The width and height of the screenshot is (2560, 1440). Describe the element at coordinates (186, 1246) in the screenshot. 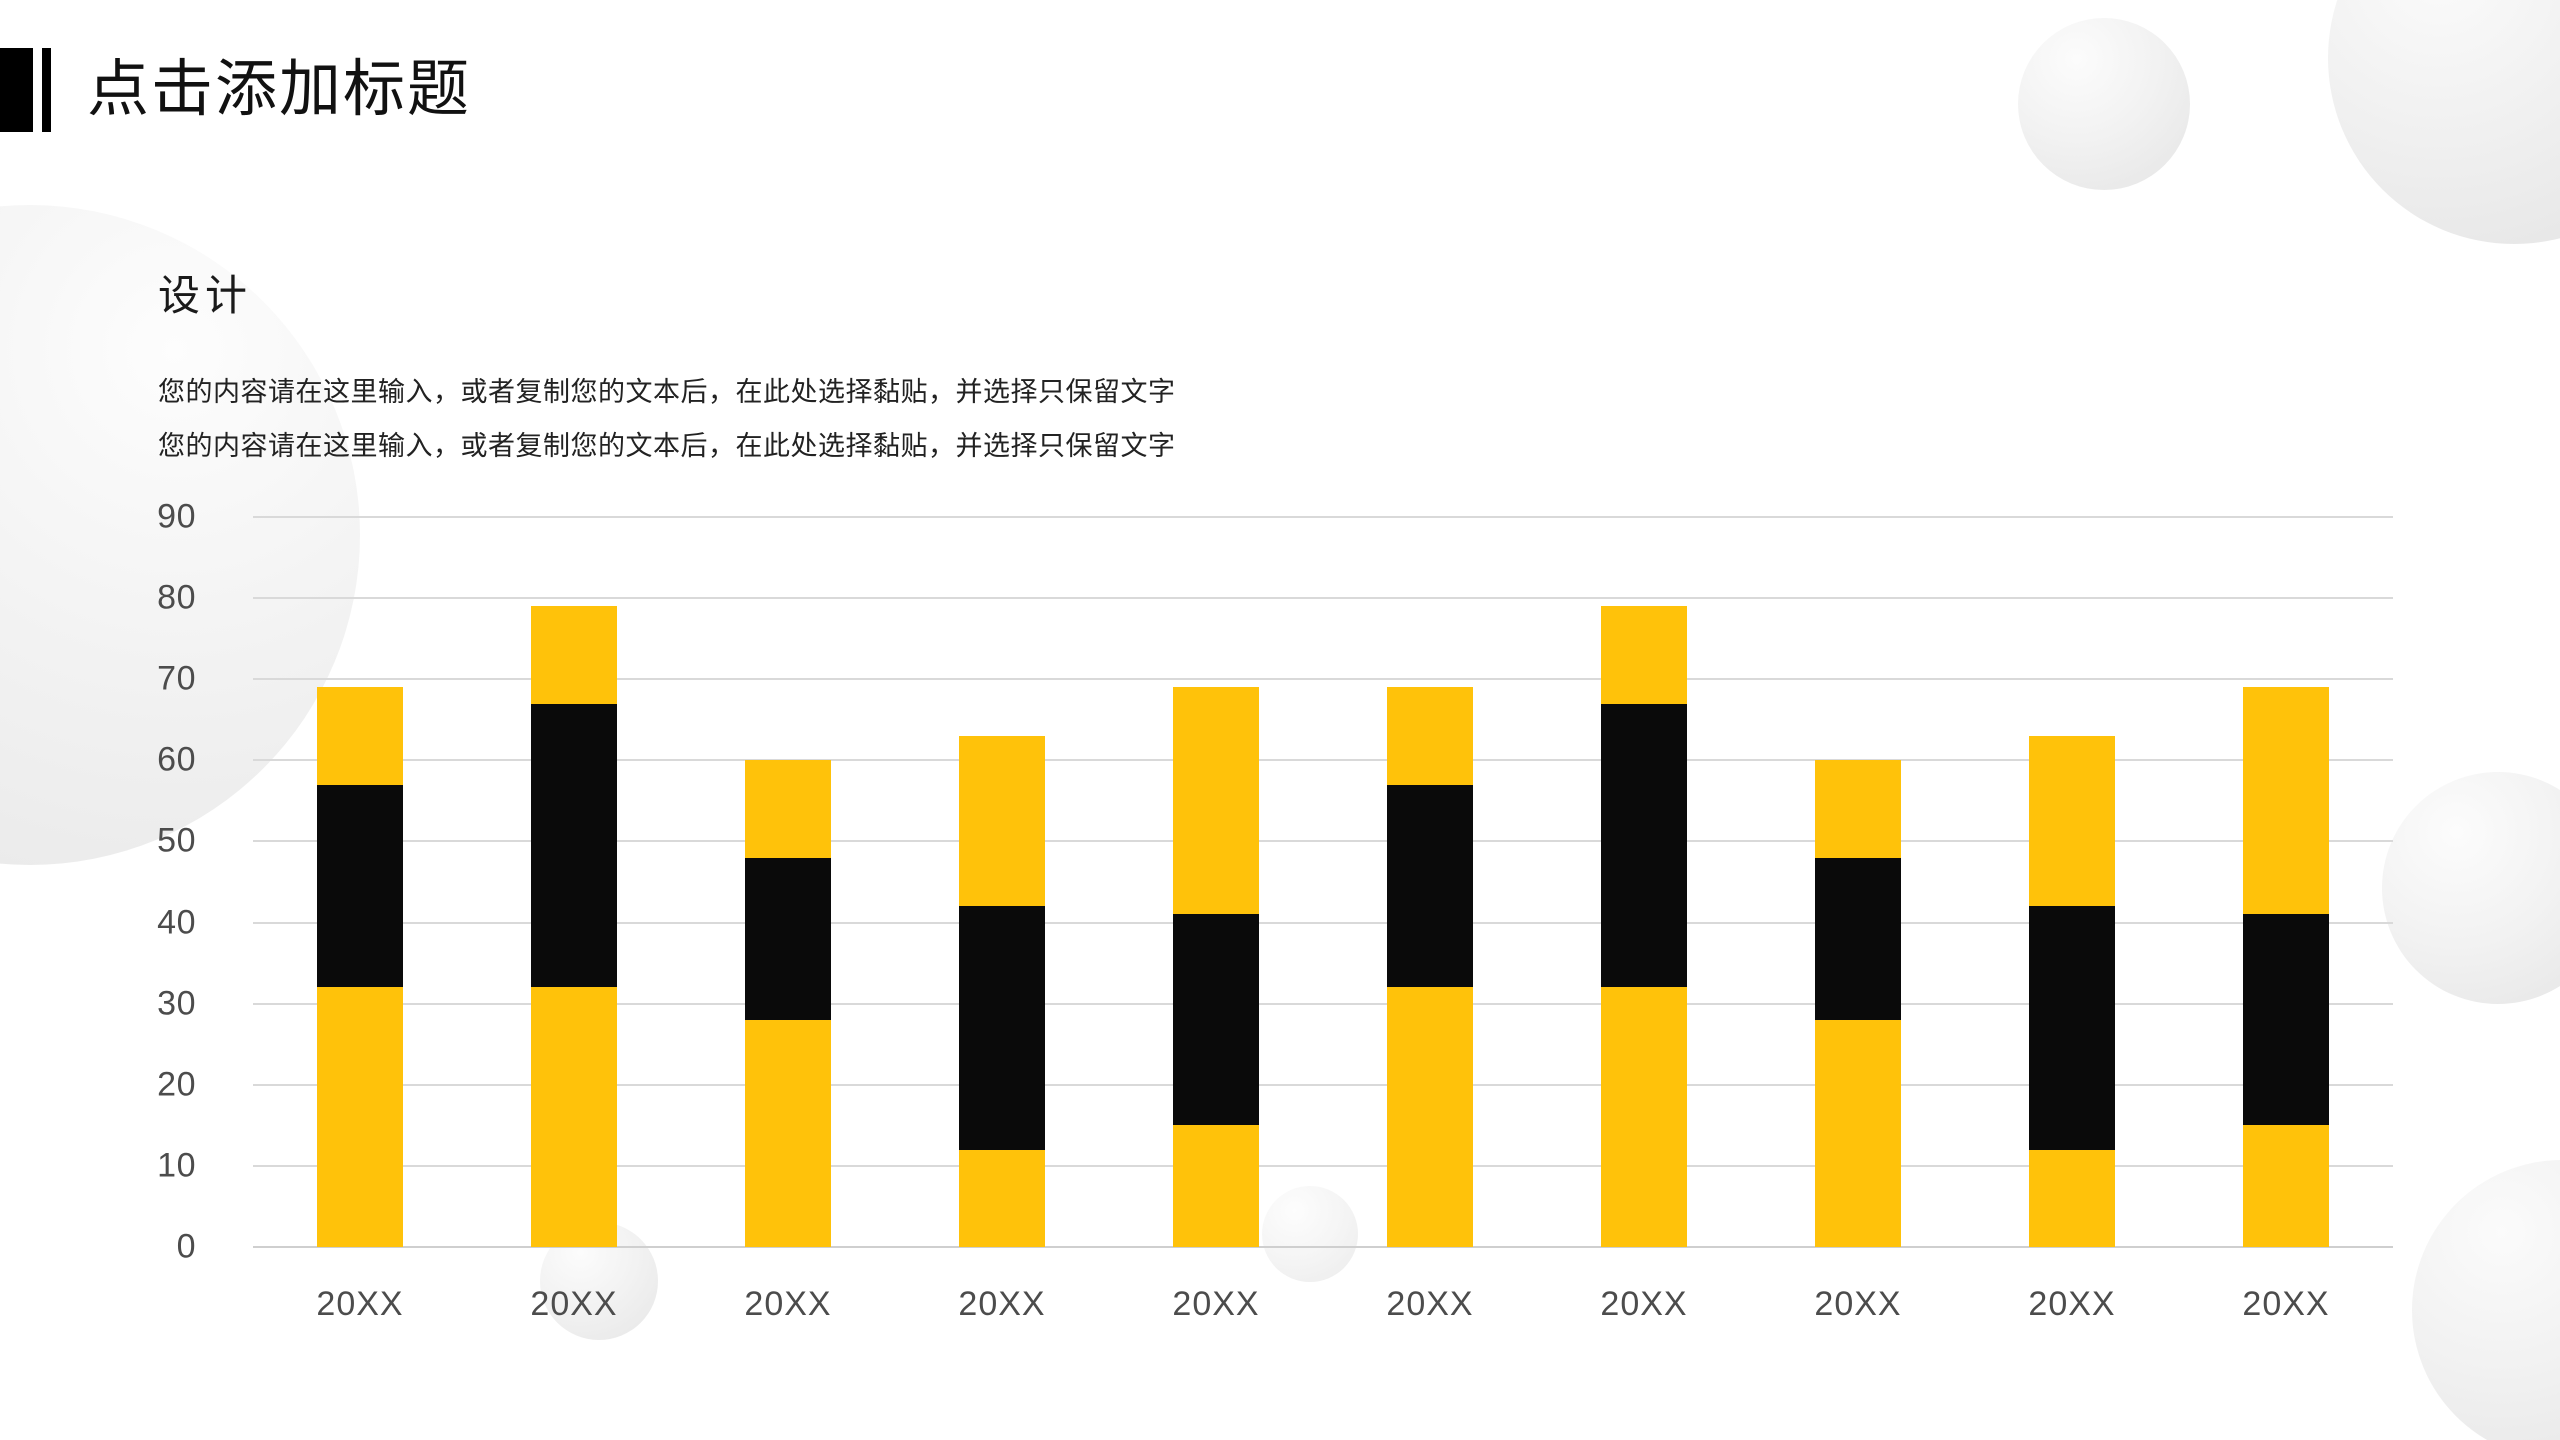

I see `y-axis-tick-label: 0` at that location.